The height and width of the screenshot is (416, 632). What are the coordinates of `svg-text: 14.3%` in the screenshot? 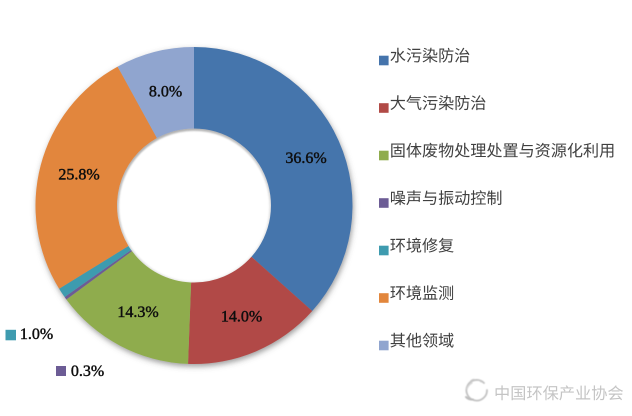 It's located at (137, 312).